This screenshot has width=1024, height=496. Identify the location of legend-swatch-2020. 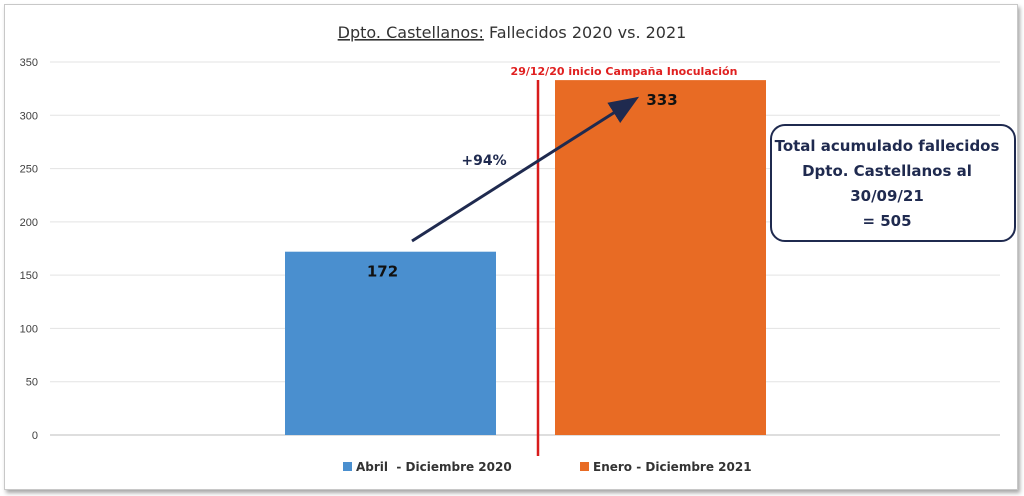
(347, 466).